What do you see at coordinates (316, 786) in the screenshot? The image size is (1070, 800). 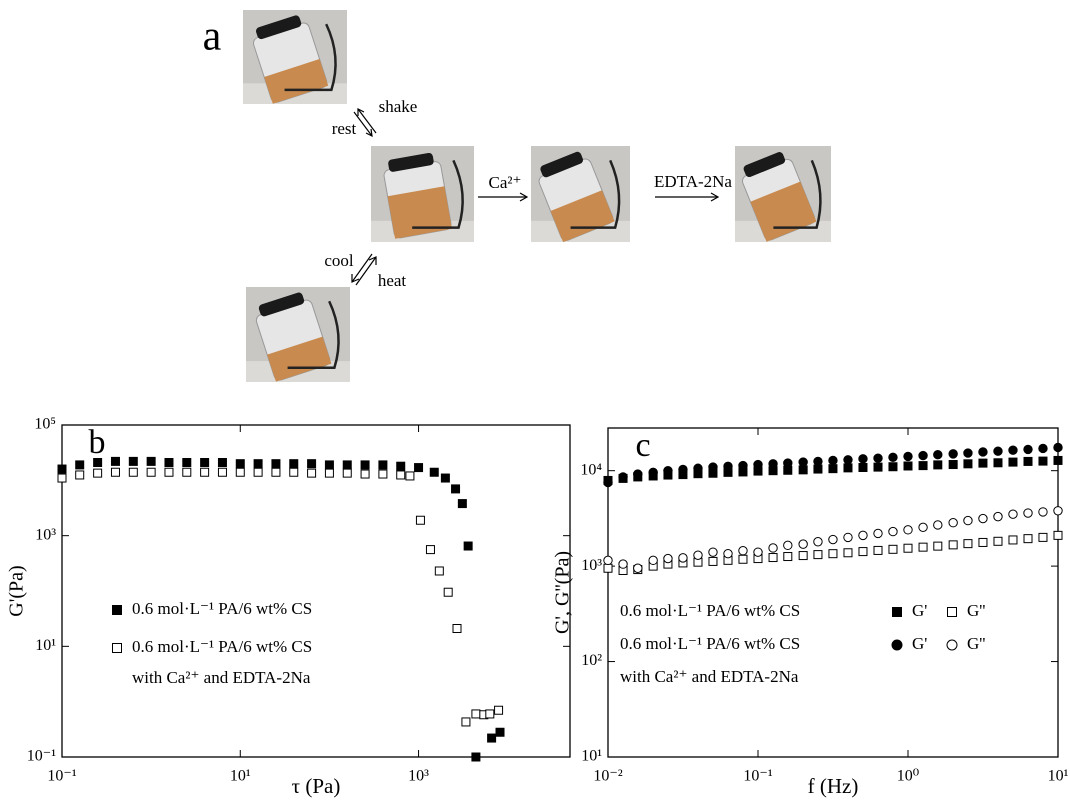 I see `x-axis-label: τ (Pa)` at bounding box center [316, 786].